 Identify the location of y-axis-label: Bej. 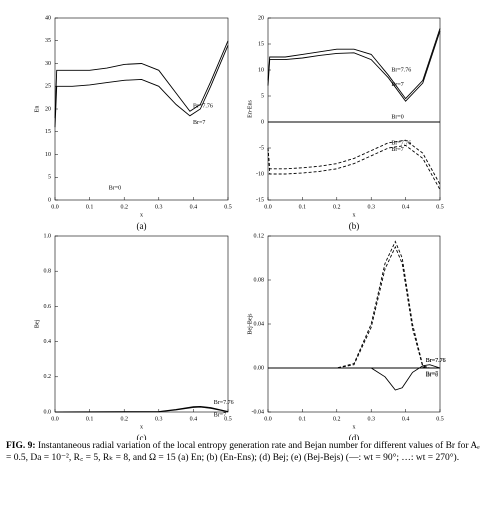
(37, 324).